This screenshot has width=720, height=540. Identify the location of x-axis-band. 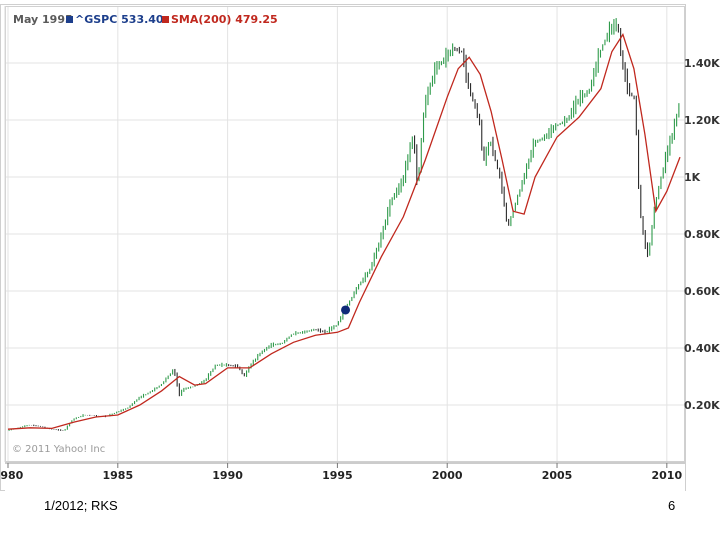
(345, 477).